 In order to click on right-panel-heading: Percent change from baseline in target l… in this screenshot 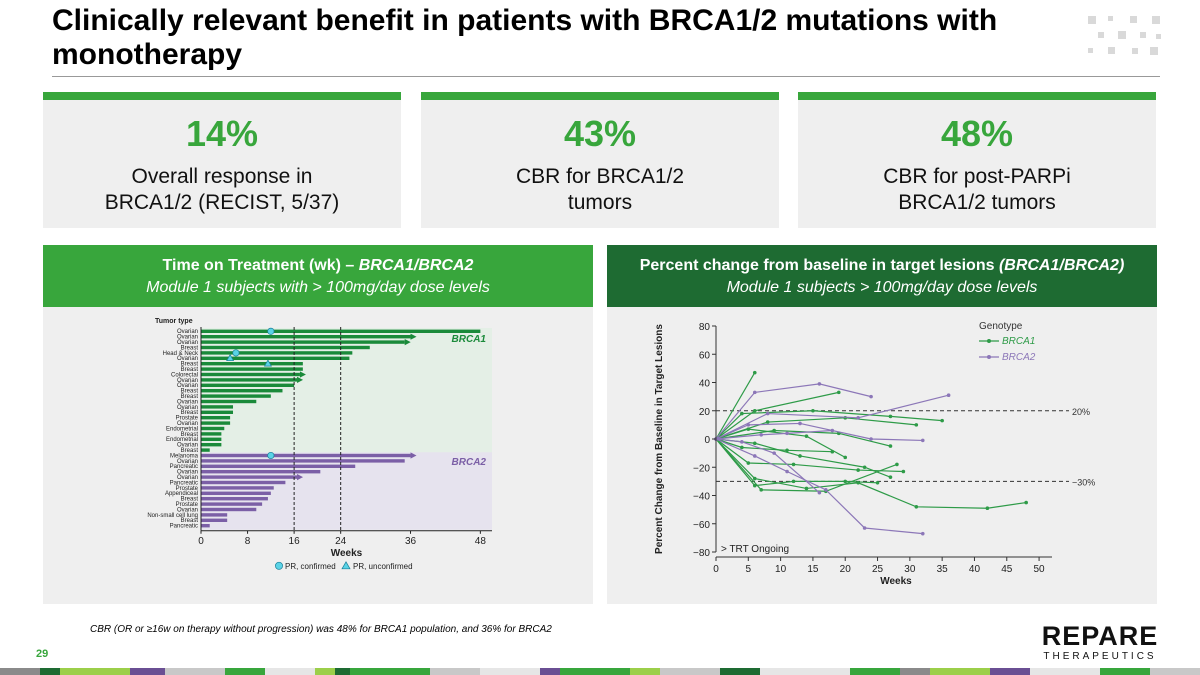, I will do `click(882, 266)`.